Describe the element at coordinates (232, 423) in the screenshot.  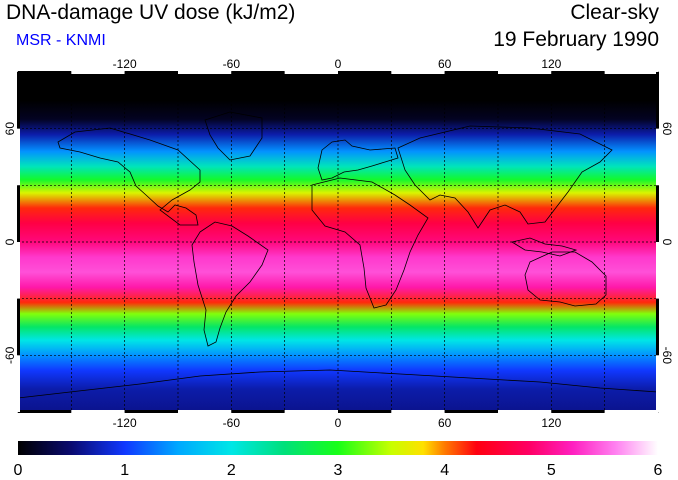
I see `lon-tick-label-bottom: -60` at that location.